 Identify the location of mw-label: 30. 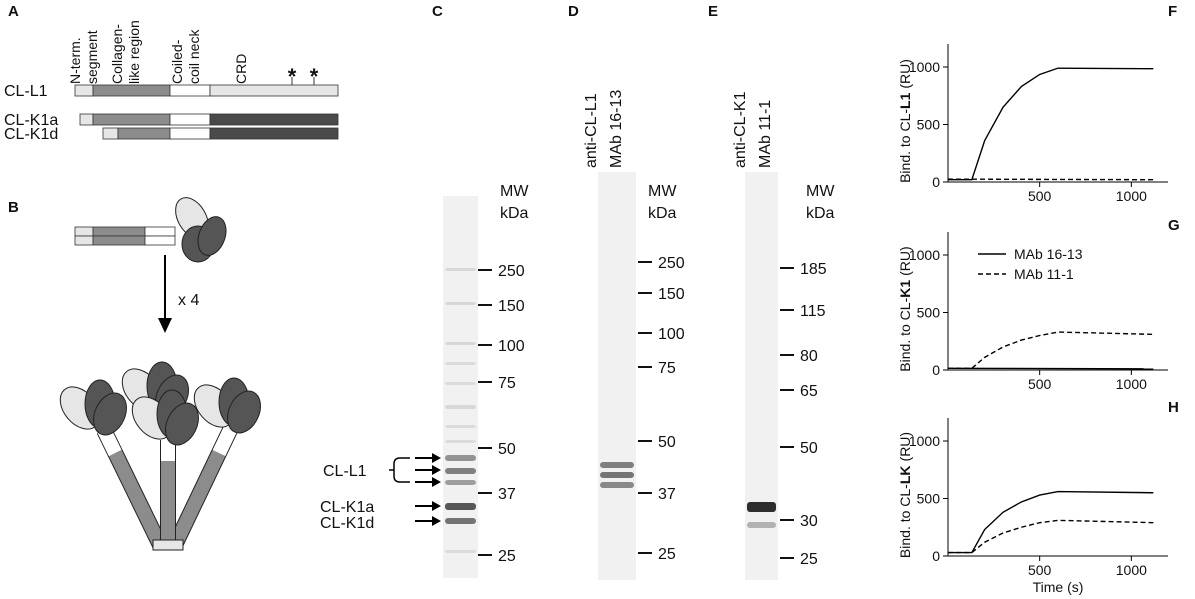
(809, 521).